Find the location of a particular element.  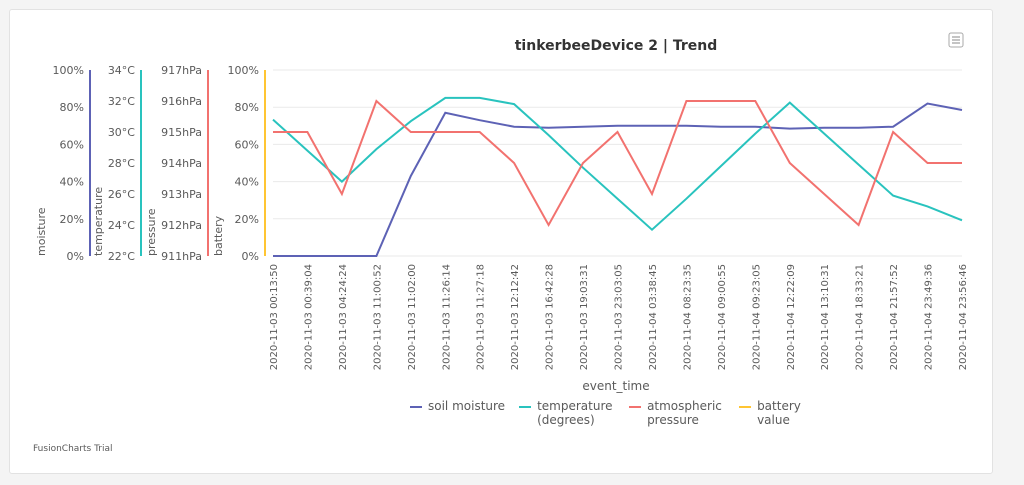

x-tick-label: 2020-11-03 12:12:42 is located at coordinates (515, 317).